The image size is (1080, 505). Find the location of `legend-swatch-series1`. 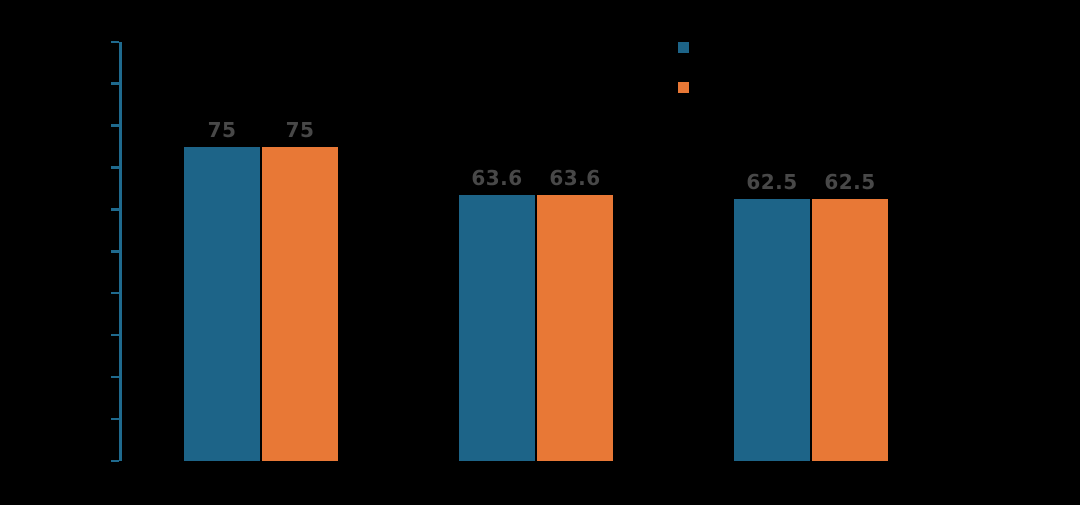

legend-swatch-series1 is located at coordinates (683, 47).